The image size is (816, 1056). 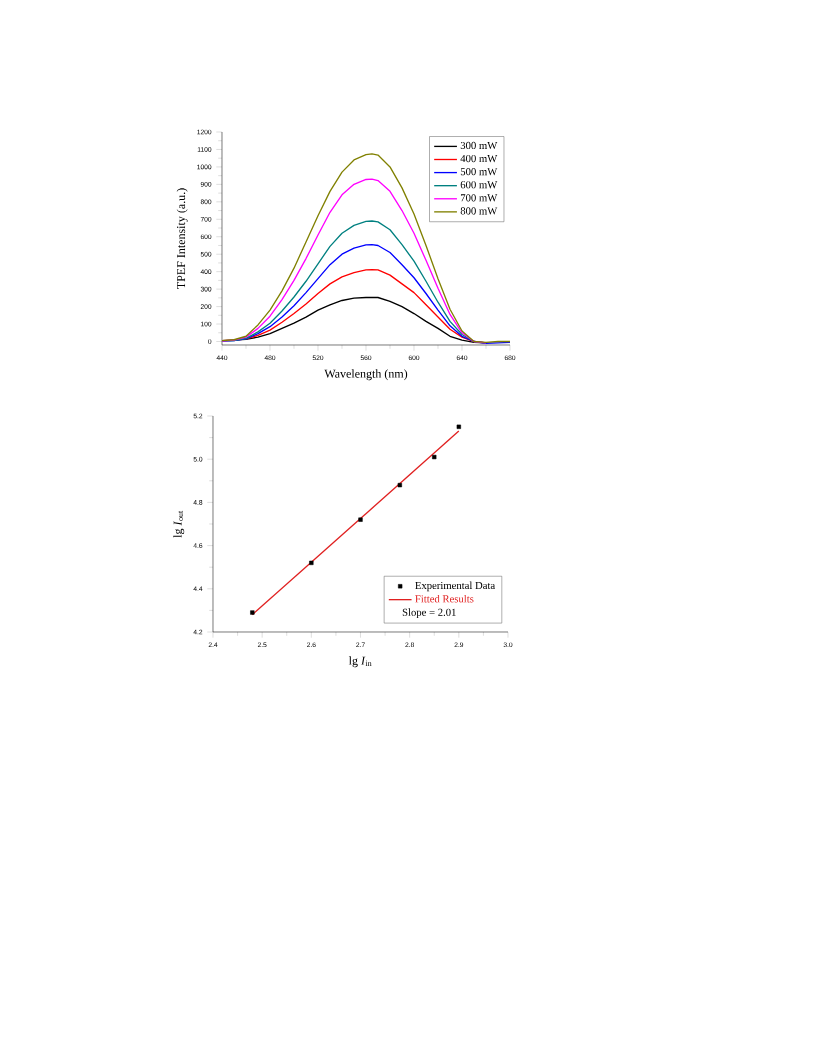 What do you see at coordinates (479, 198) in the screenshot?
I see `legend-label: 700 mW` at bounding box center [479, 198].